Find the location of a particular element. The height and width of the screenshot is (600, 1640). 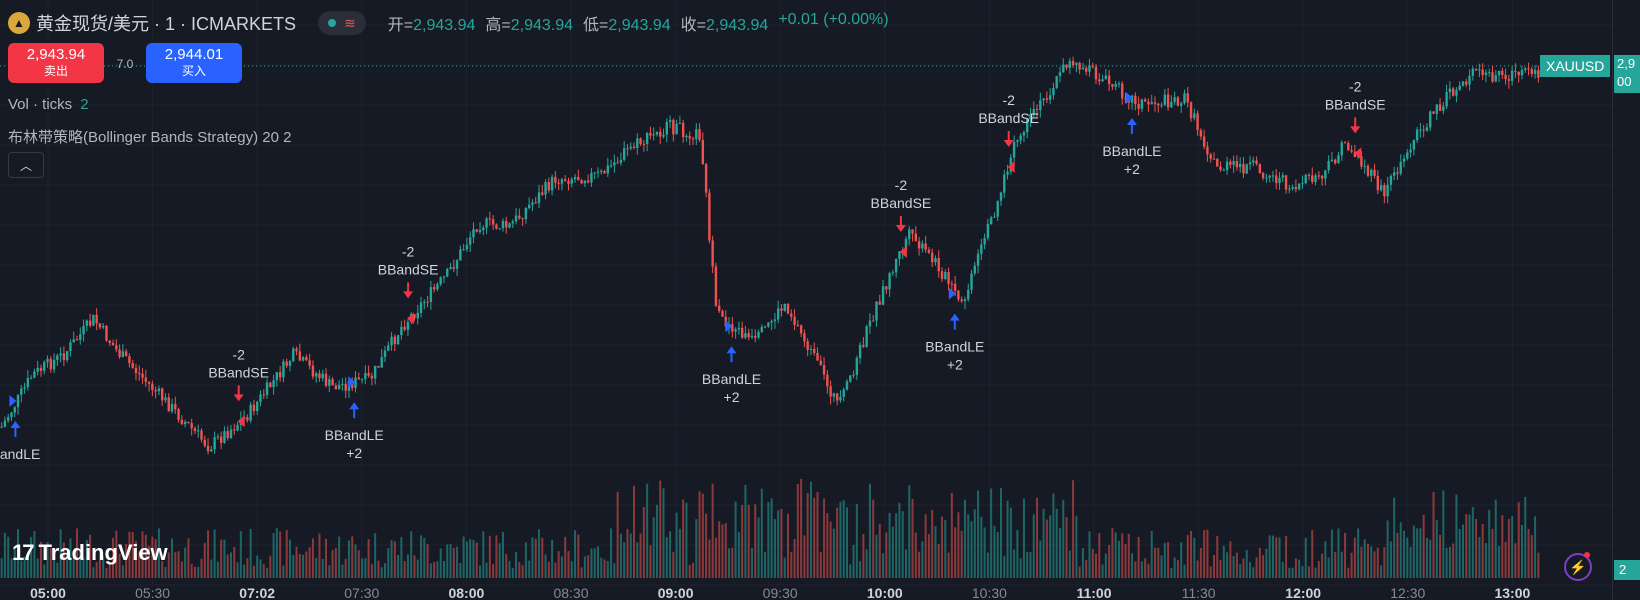

buy-price: 2,944.01 is located at coordinates (194, 54).